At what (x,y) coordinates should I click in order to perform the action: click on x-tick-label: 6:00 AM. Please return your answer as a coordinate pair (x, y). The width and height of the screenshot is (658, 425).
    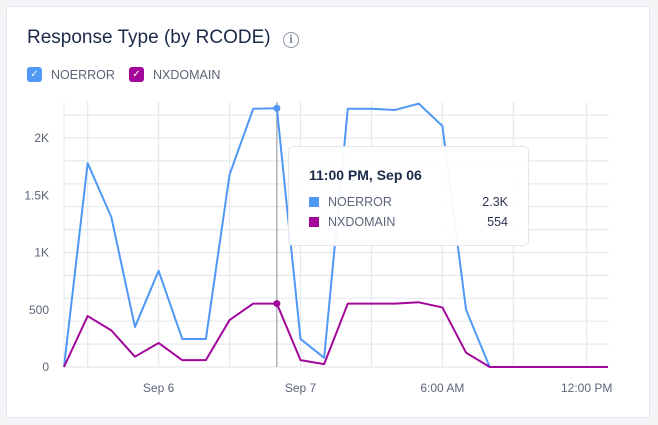
    Looking at the image, I should click on (442, 388).